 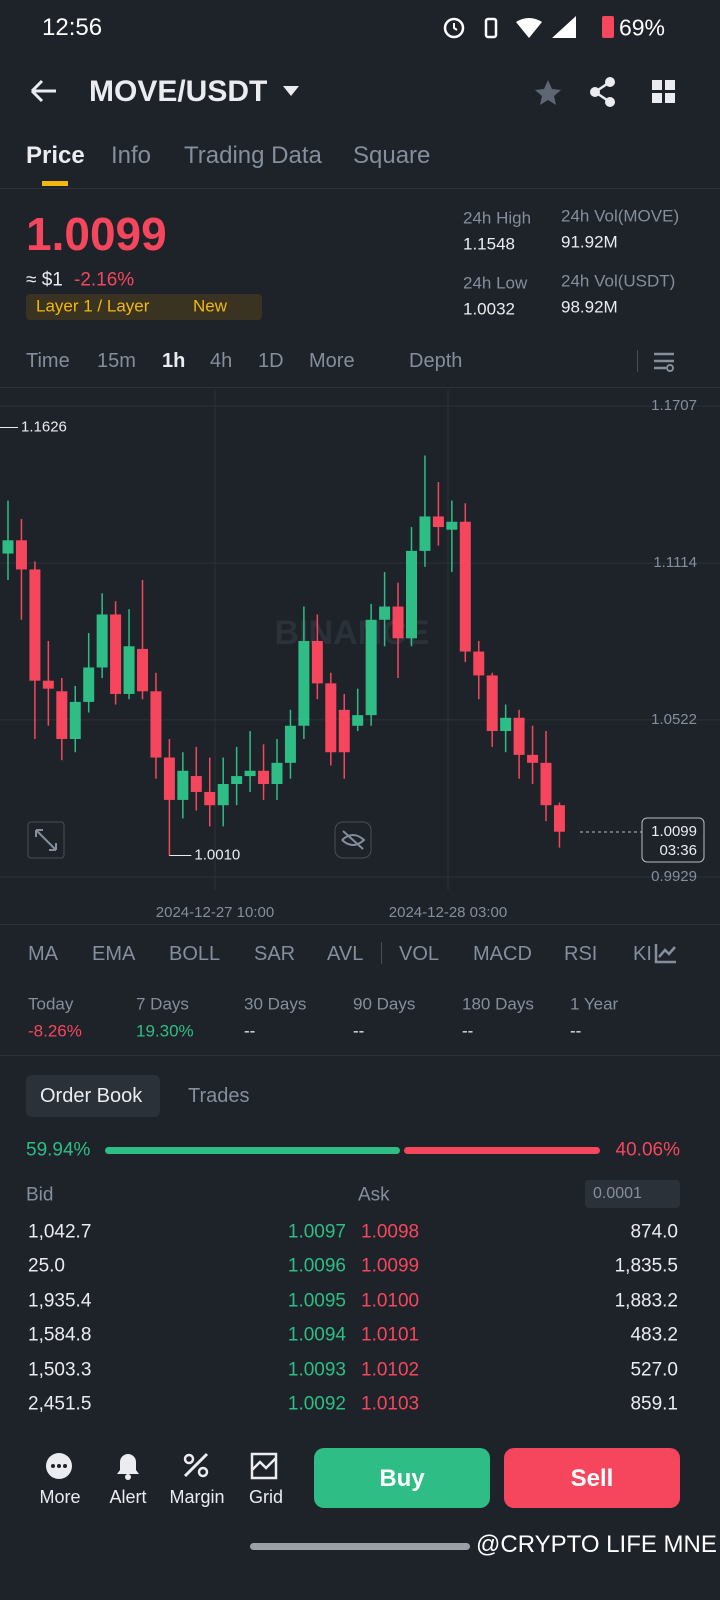 What do you see at coordinates (162, 1466) in the screenshot?
I see `action-icons` at bounding box center [162, 1466].